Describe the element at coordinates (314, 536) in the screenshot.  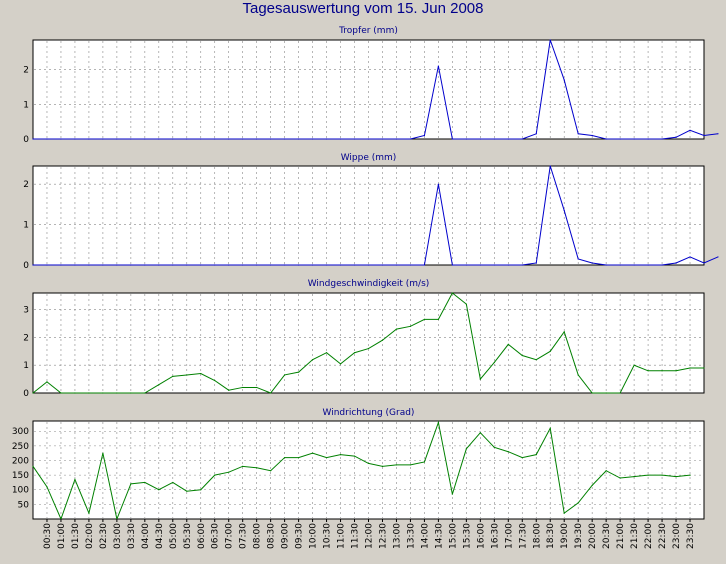
I see `x-tick-label: 10:00` at that location.